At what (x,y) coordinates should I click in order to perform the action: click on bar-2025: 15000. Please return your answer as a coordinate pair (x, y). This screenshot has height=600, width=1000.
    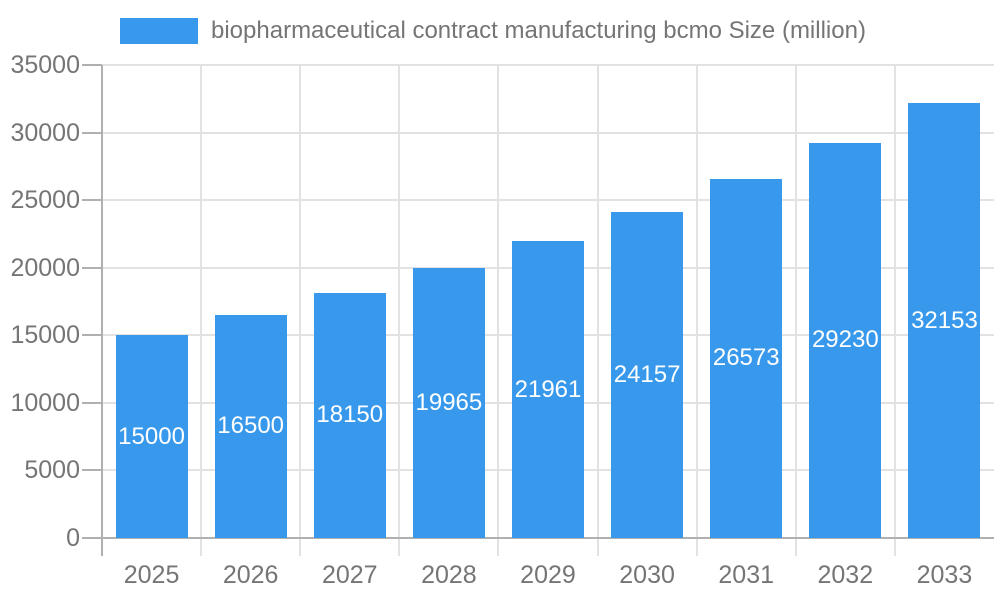
    Looking at the image, I should click on (151, 436).